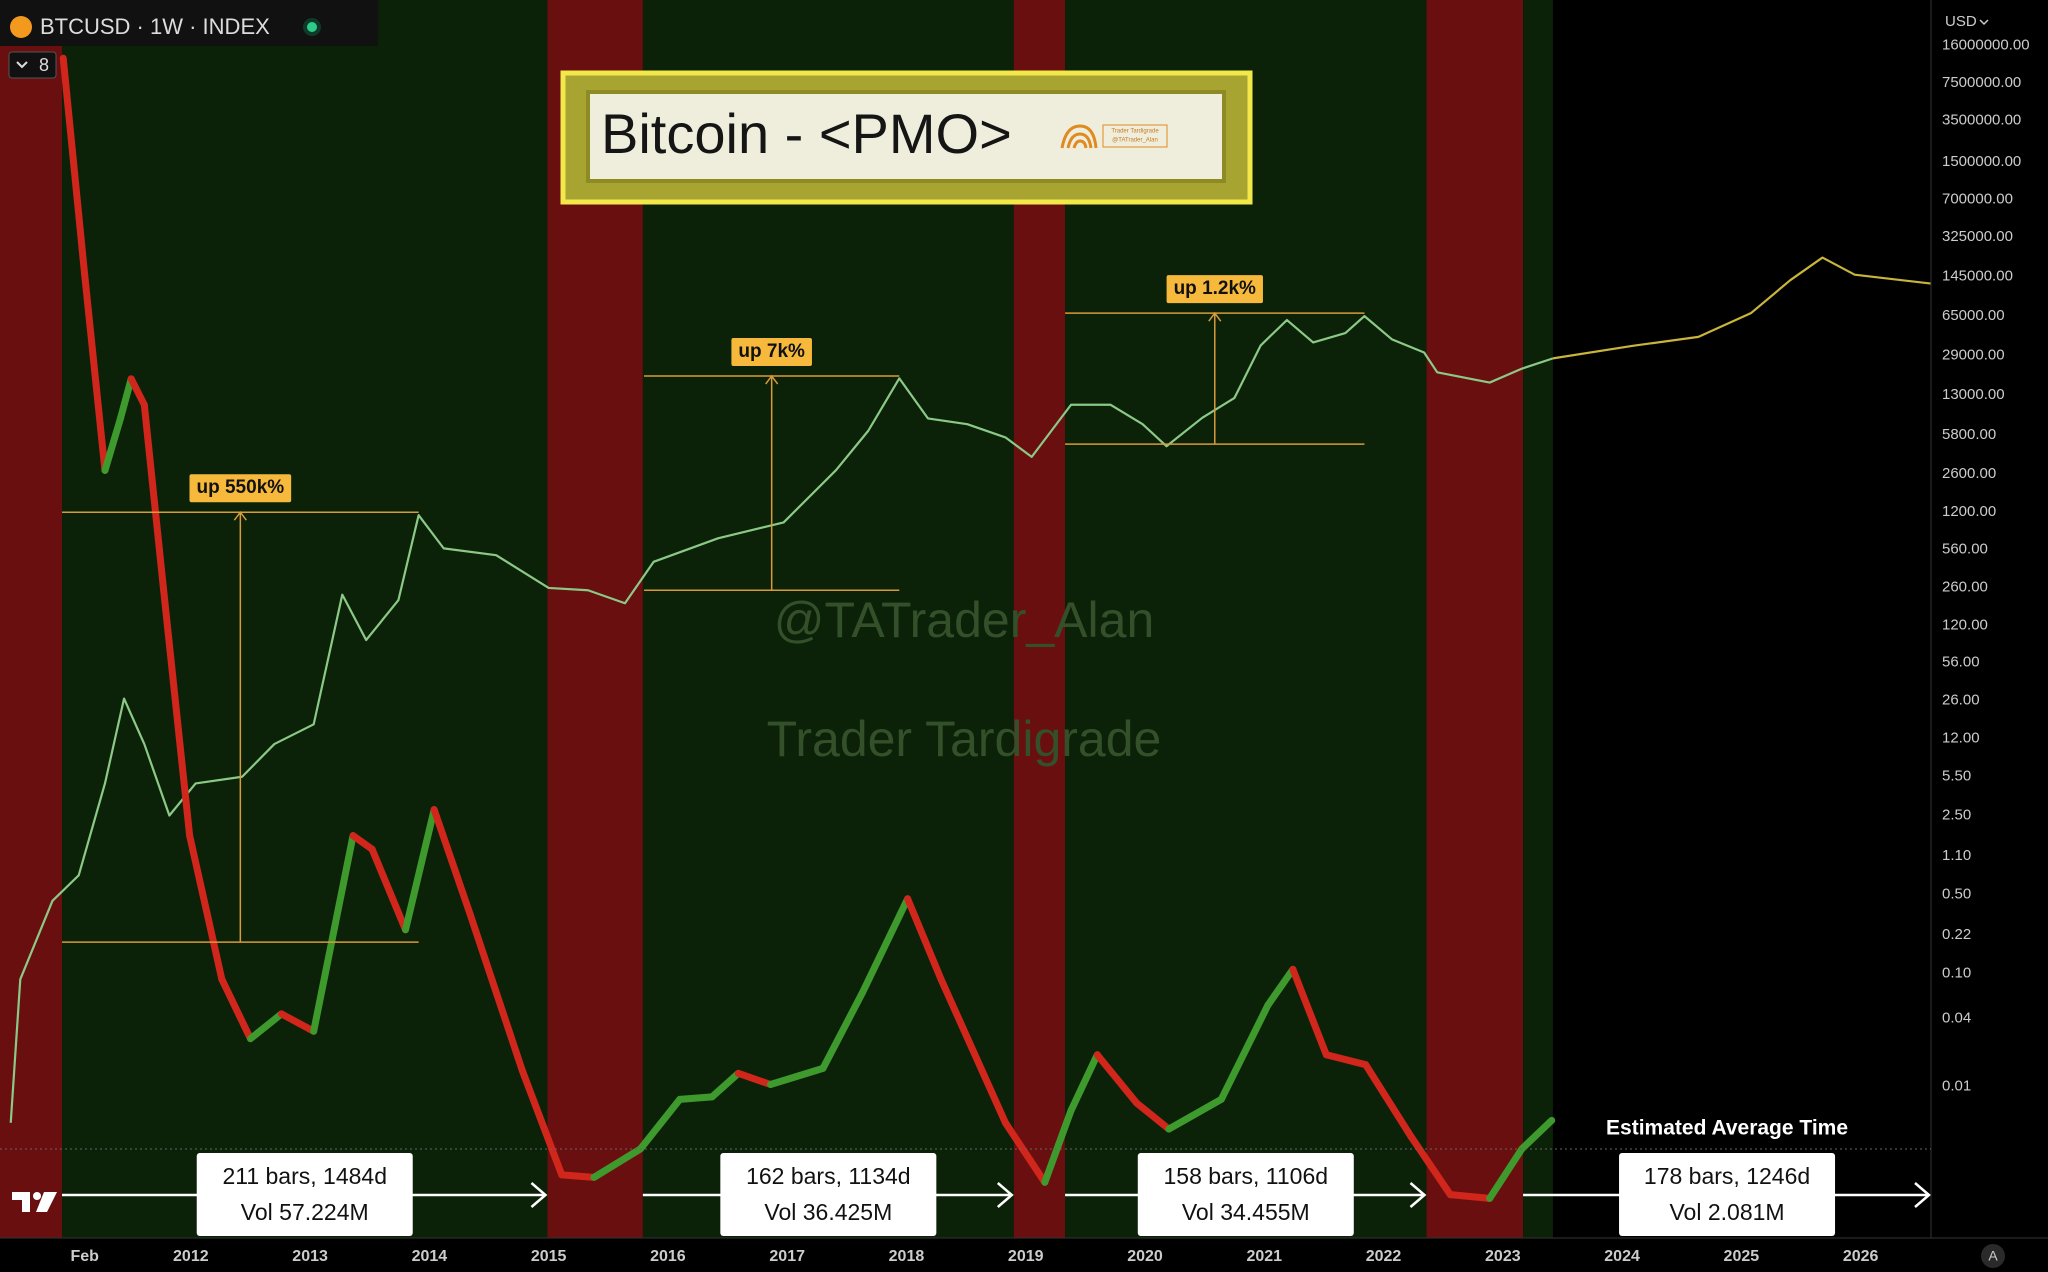 This screenshot has height=1272, width=2048. I want to click on y-tick-label: 29000.00, so click(1973, 355).